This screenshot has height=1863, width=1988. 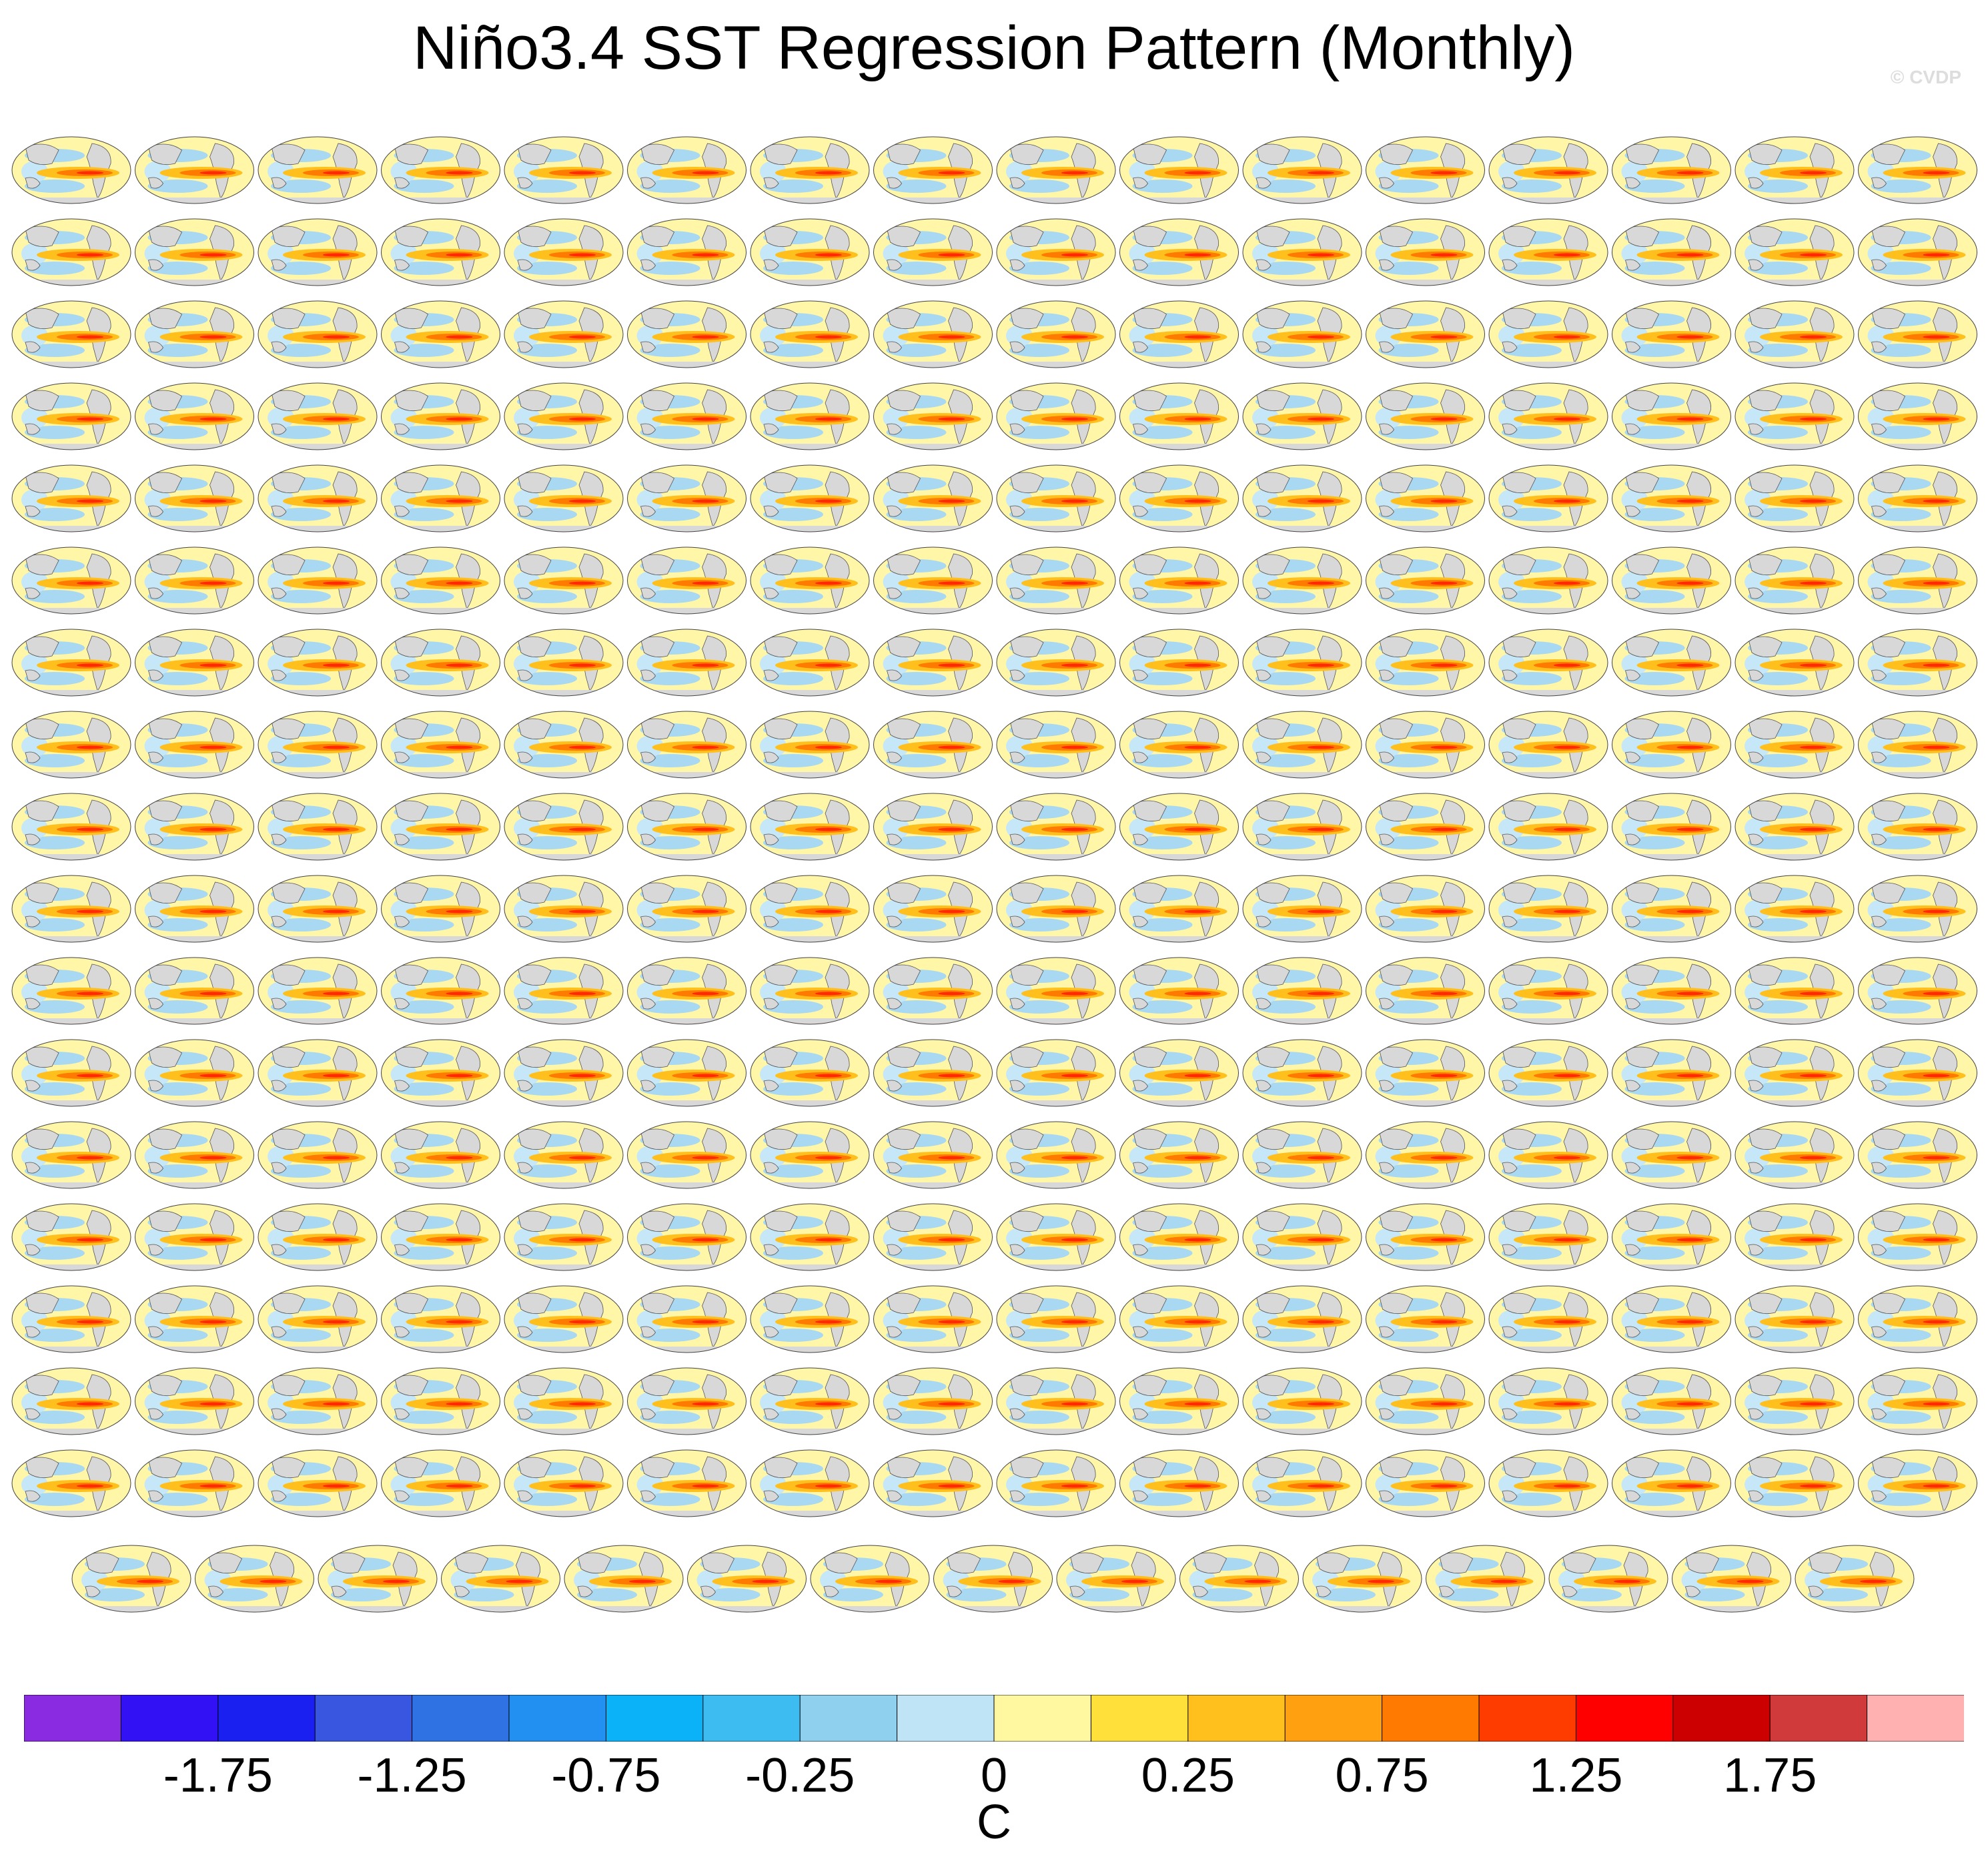 What do you see at coordinates (412, 1775) in the screenshot?
I see `colorbar-tick-label: -1.25` at bounding box center [412, 1775].